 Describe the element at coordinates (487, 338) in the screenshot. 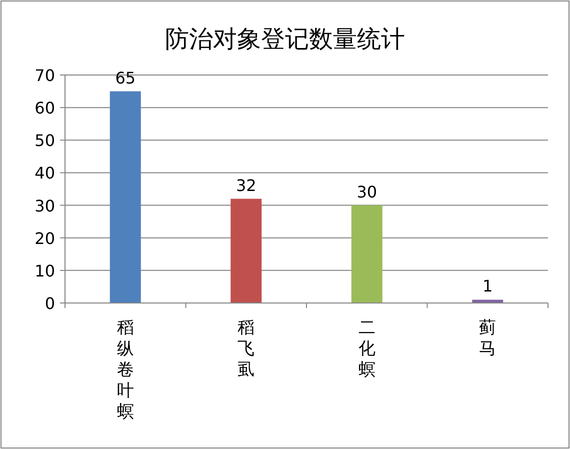

I see `x-tick-label: 蓟马` at that location.